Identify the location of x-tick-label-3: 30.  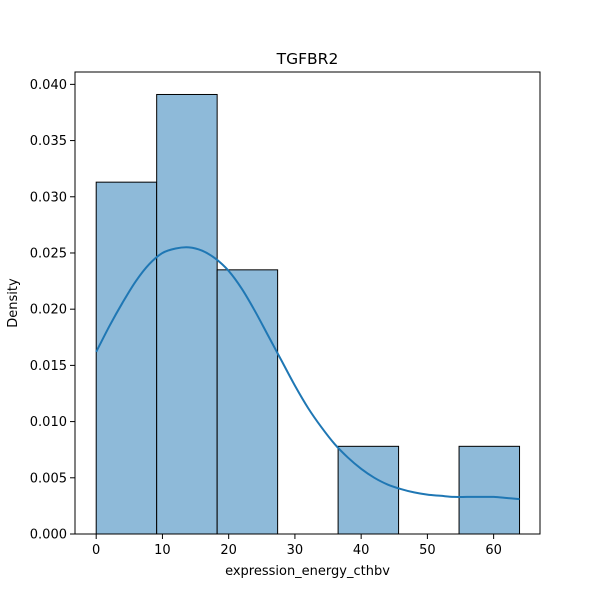
(295, 550).